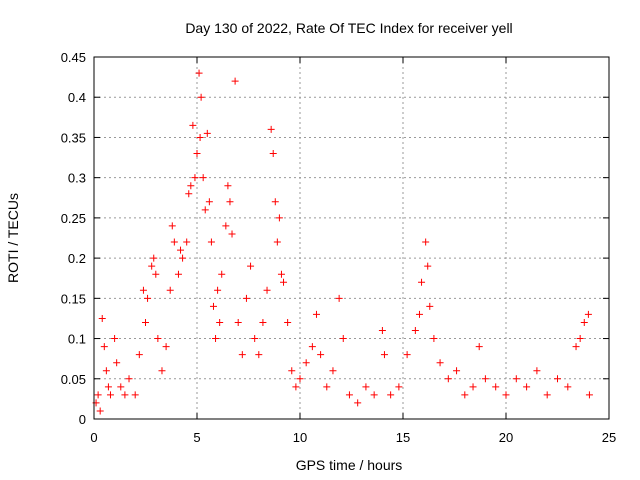  Describe the element at coordinates (77, 178) in the screenshot. I see `y-tick-label: 0.3` at that location.